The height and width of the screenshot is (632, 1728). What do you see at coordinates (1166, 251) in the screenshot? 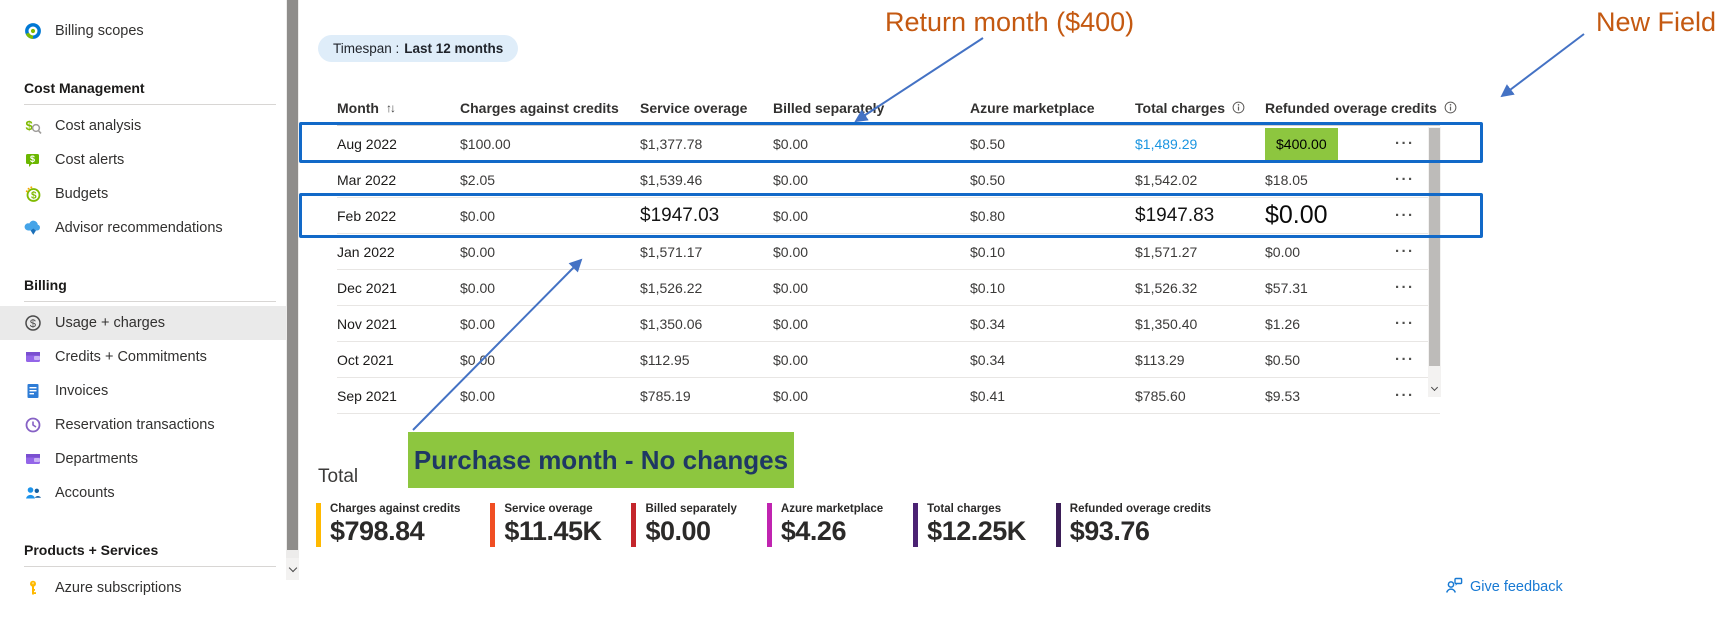
I see `value: $1,571.27` at bounding box center [1166, 251].